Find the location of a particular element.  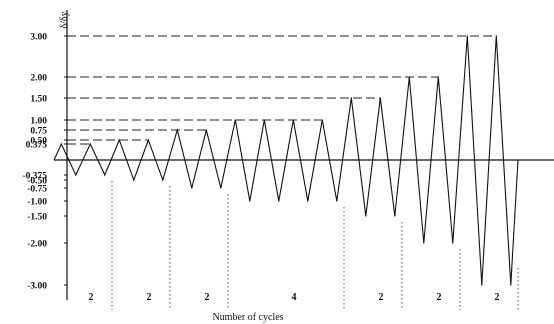

cycle-count-label-4: 4 is located at coordinates (294, 297).